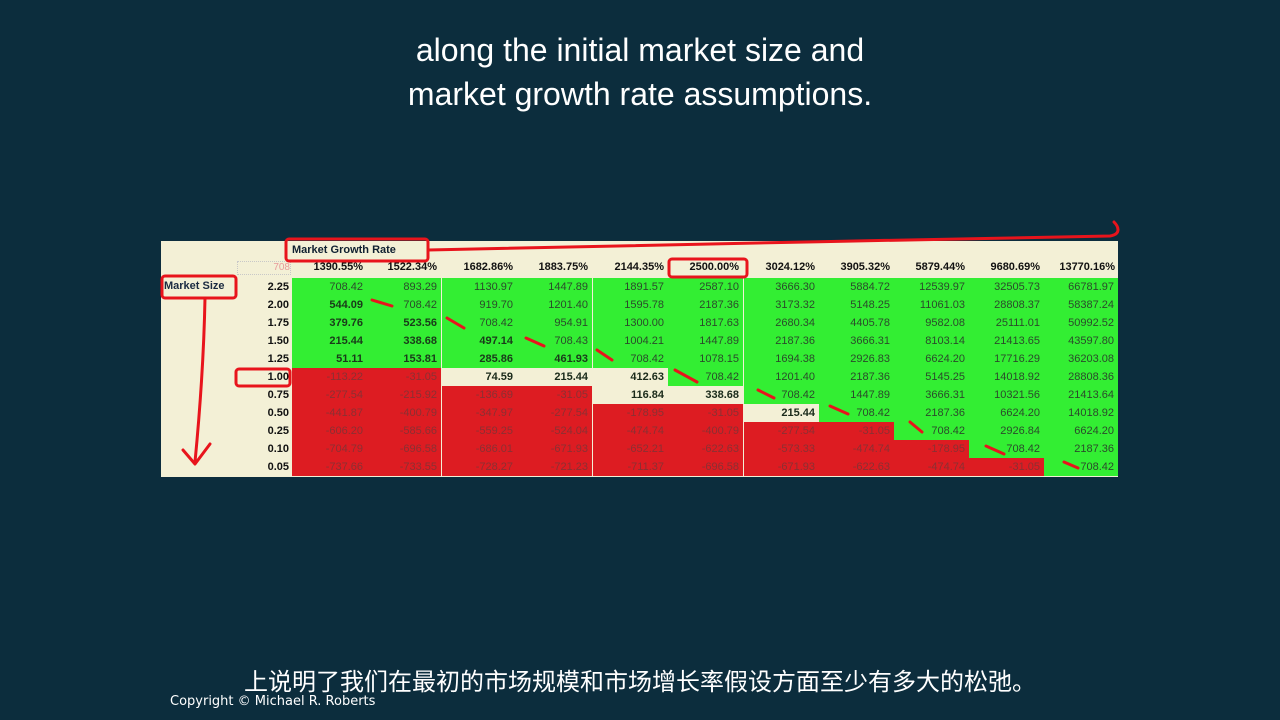 Image resolution: width=1280 pixels, height=720 pixels. What do you see at coordinates (630, 341) in the screenshot?
I see `table-cell: 1004.21` at bounding box center [630, 341].